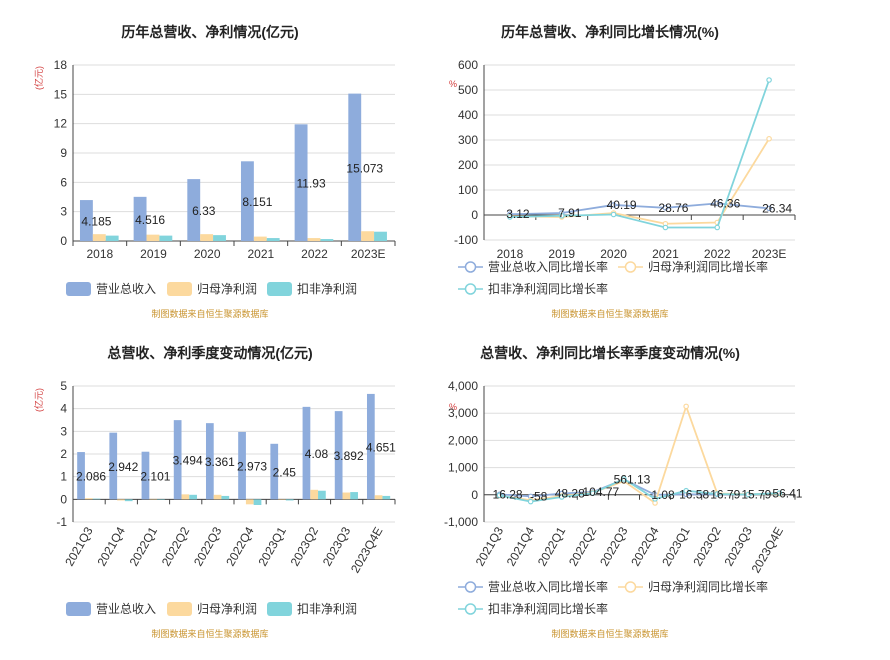  Describe the element at coordinates (707, 546) in the screenshot. I see `x-tick-label: 2023Q2` at that location.